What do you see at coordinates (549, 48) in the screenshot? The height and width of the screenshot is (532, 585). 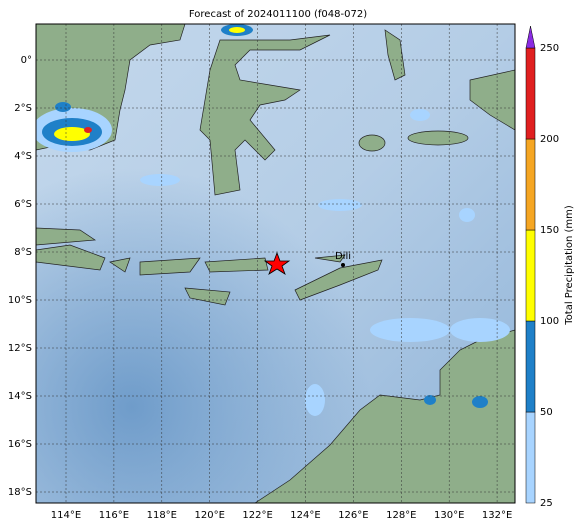 I see `colorbar-tick: 250` at bounding box center [549, 48].